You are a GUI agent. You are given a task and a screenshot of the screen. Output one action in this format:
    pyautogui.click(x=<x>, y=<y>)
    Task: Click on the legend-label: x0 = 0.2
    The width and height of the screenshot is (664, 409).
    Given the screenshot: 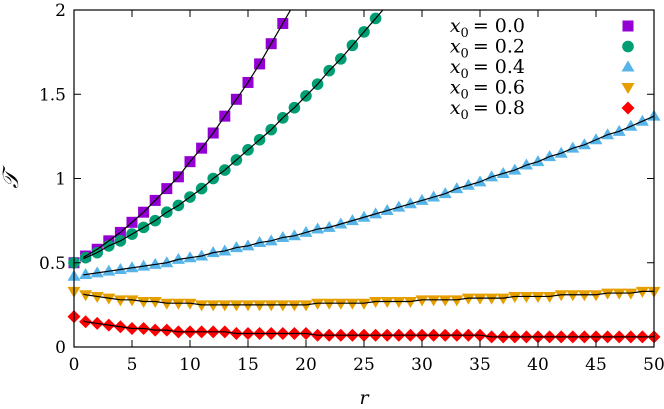 What is the action you would take?
    pyautogui.click(x=487, y=49)
    